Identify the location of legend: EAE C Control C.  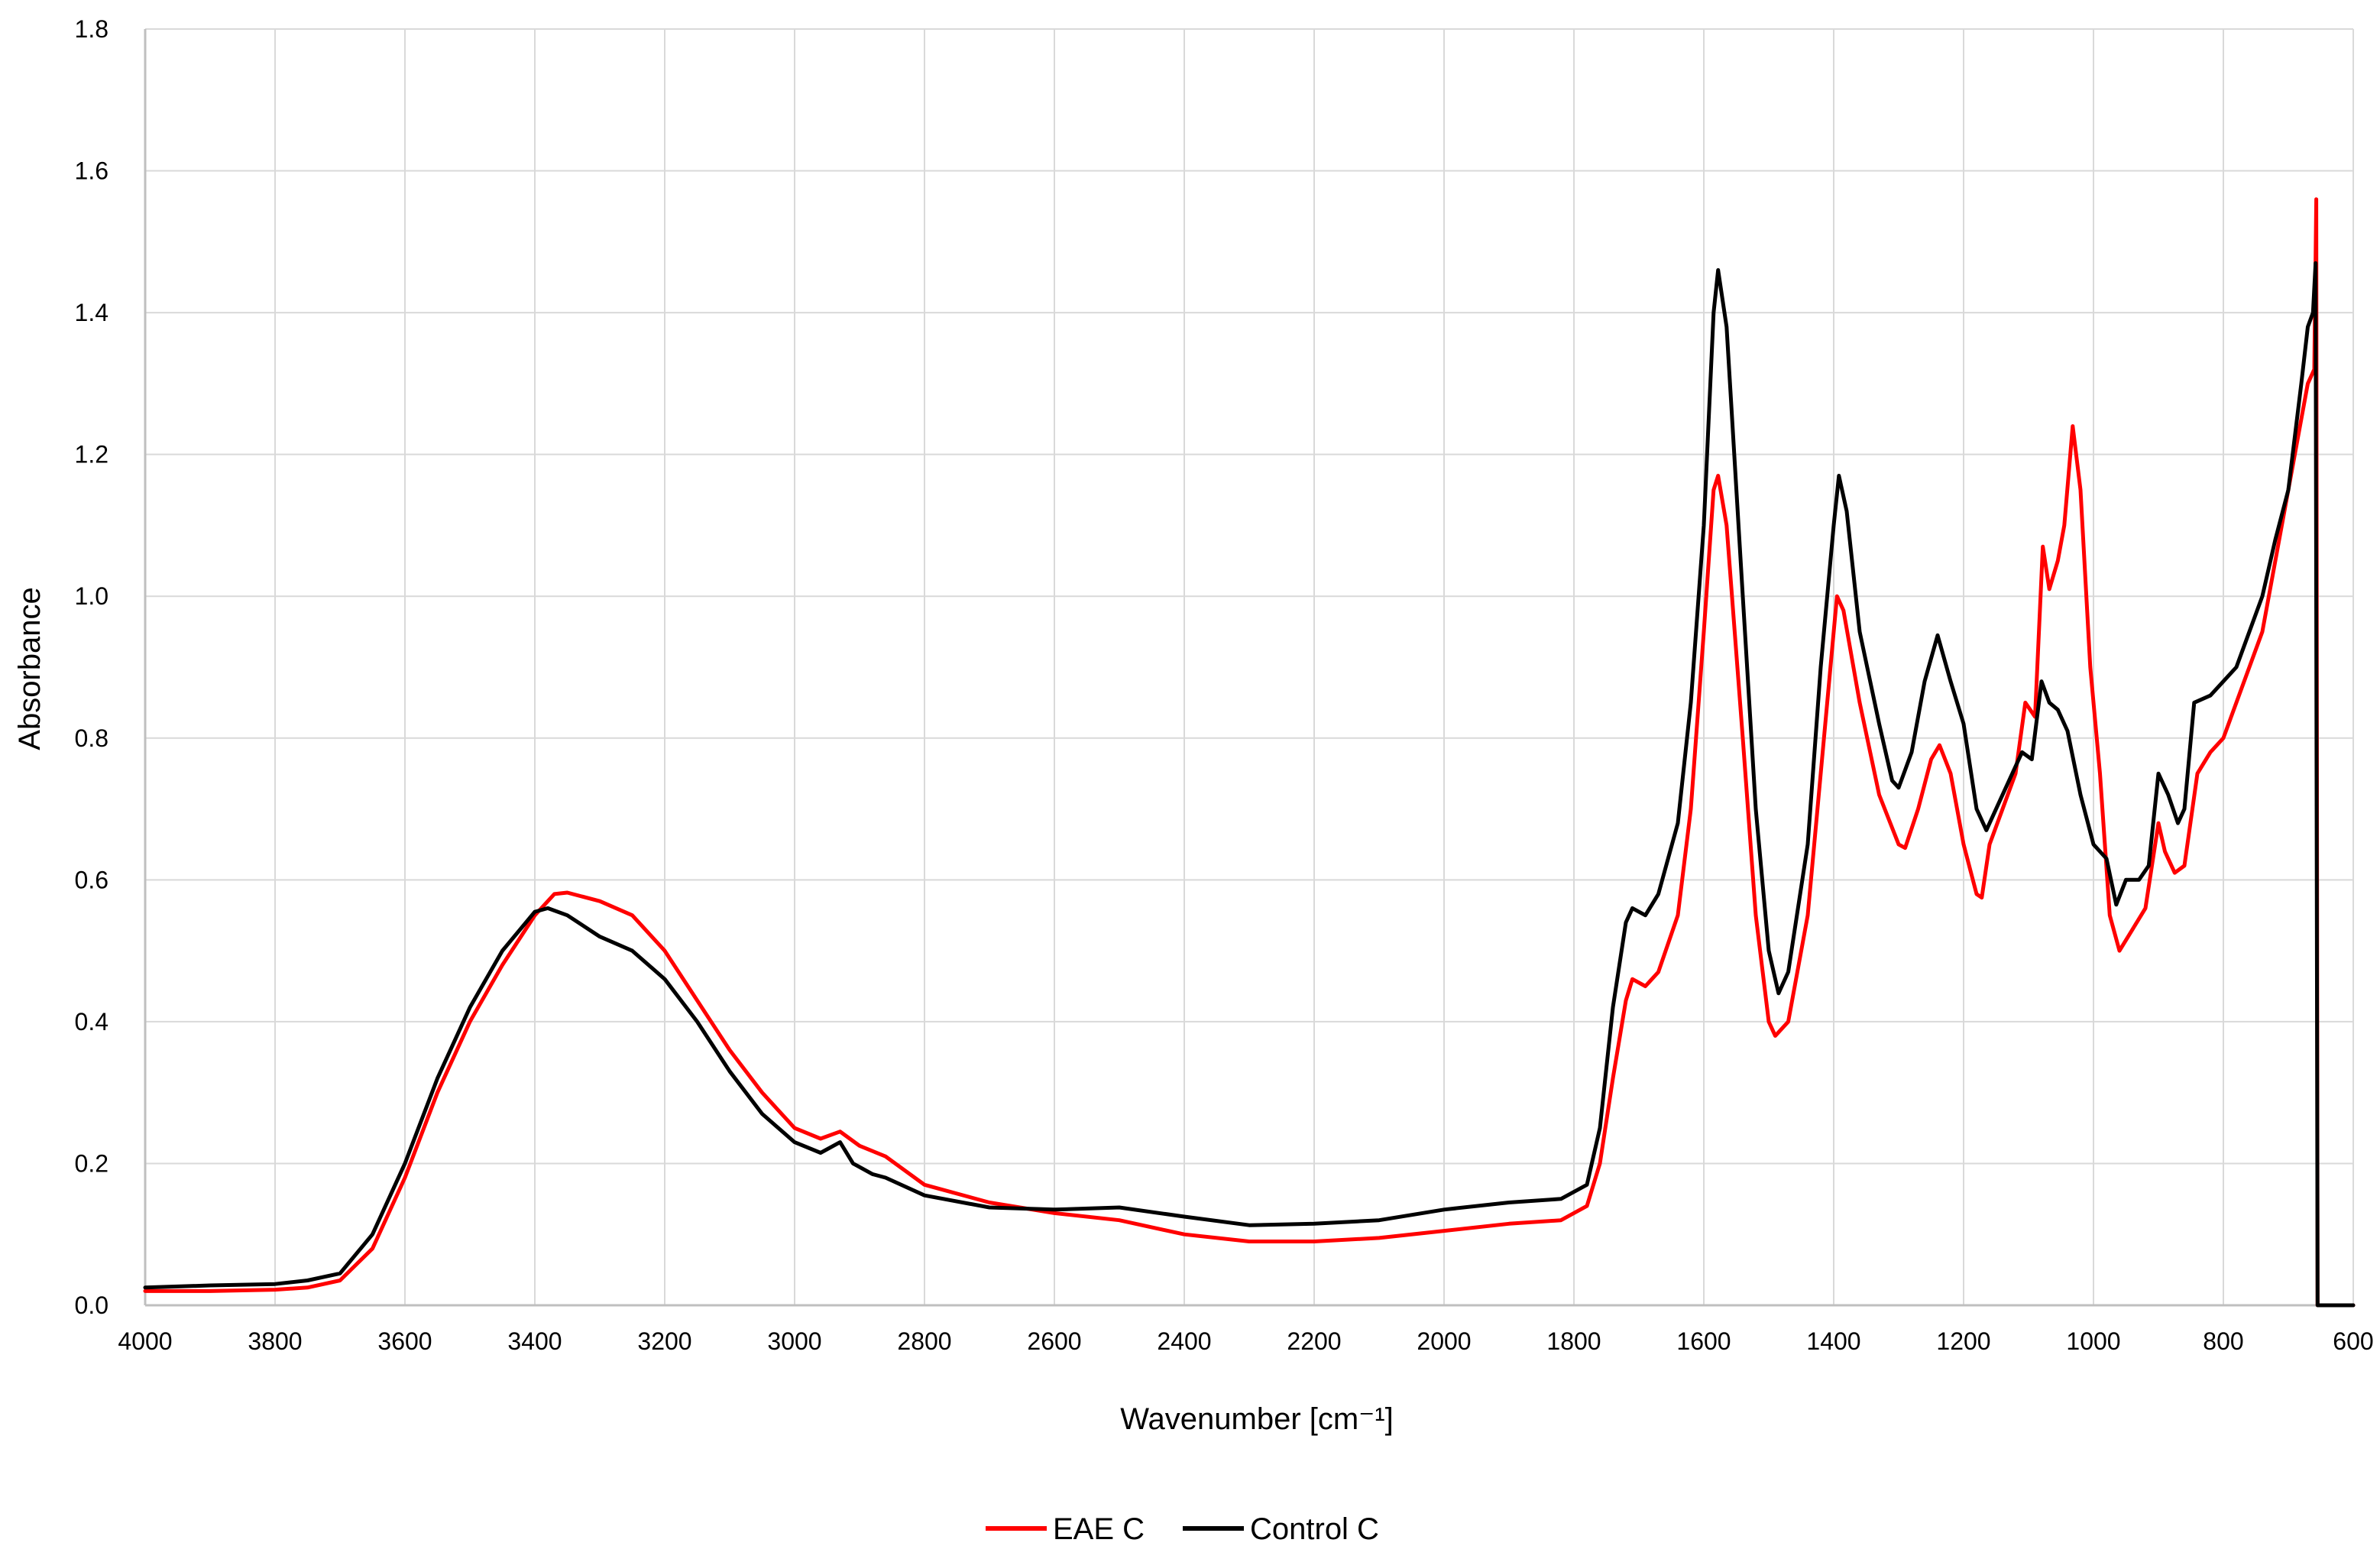
(1182, 1529).